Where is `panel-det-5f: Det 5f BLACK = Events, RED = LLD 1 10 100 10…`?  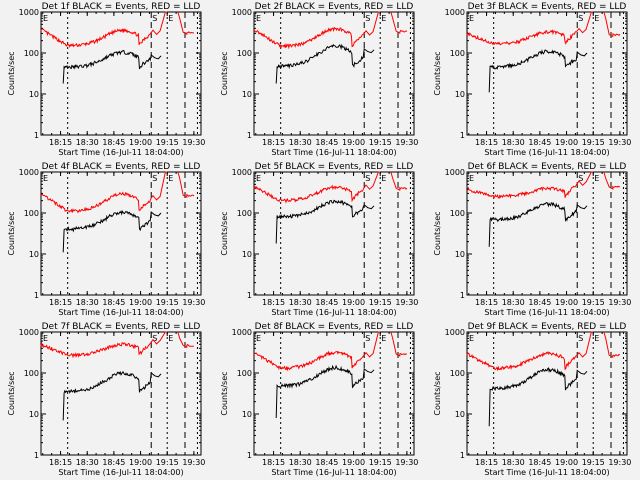
panel-det-5f: Det 5f BLACK = Events, RED = LLD 1 10 100 10… is located at coordinates (319, 239).